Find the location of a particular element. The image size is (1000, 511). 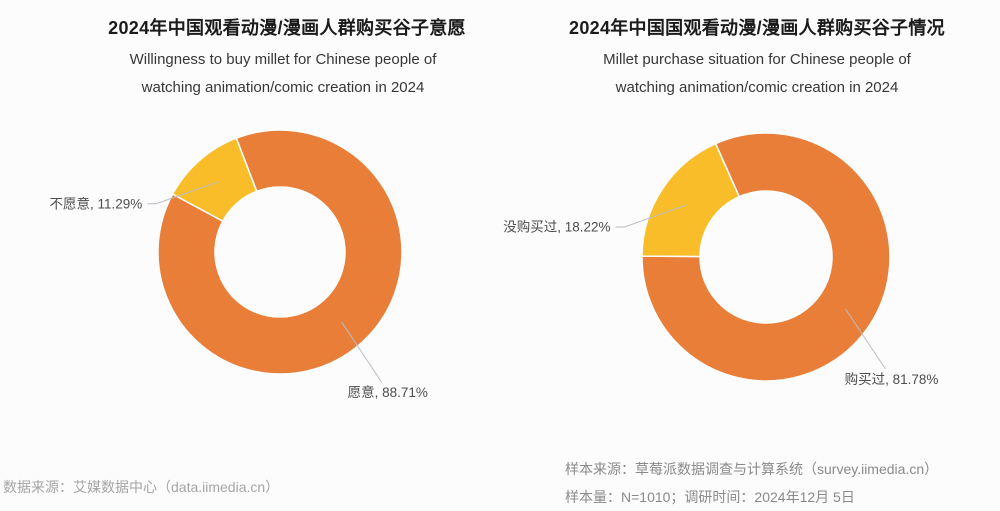

sample-size-line: 样本量：N=1010；调研时间：2024年12月 5日 is located at coordinates (710, 497).